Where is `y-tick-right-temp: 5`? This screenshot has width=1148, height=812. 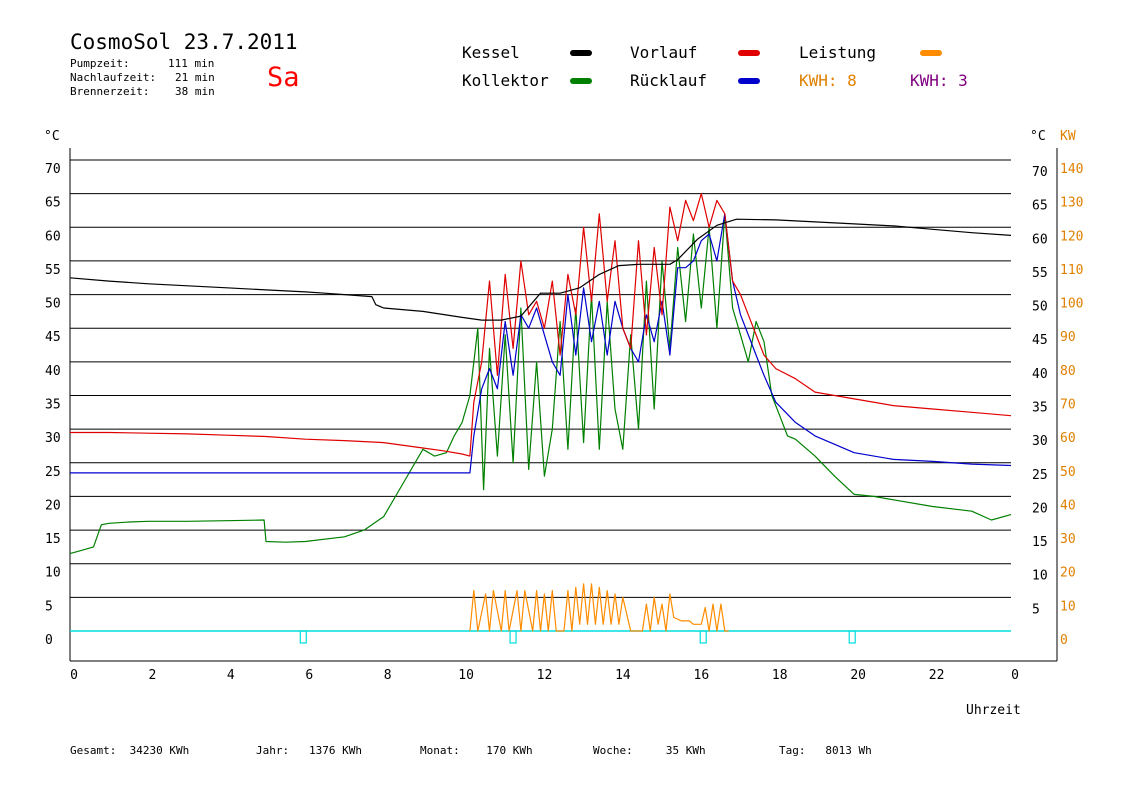
y-tick-right-temp: 5 is located at coordinates (1036, 609).